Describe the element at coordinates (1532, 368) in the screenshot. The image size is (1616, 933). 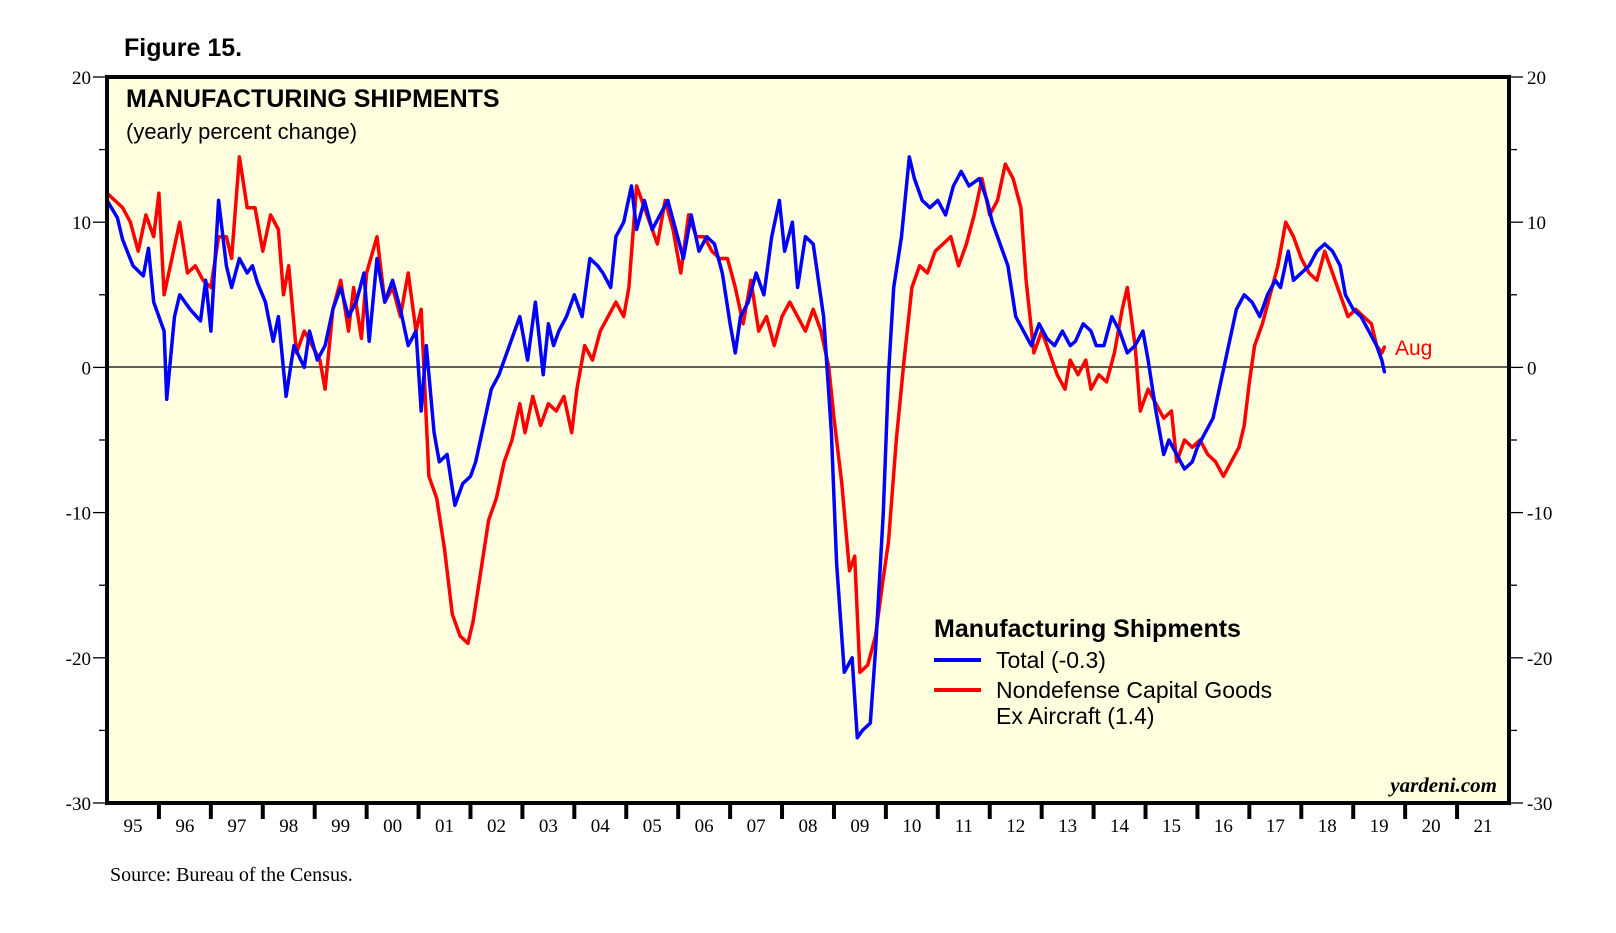
I see `y-tick-label-right: 0` at that location.